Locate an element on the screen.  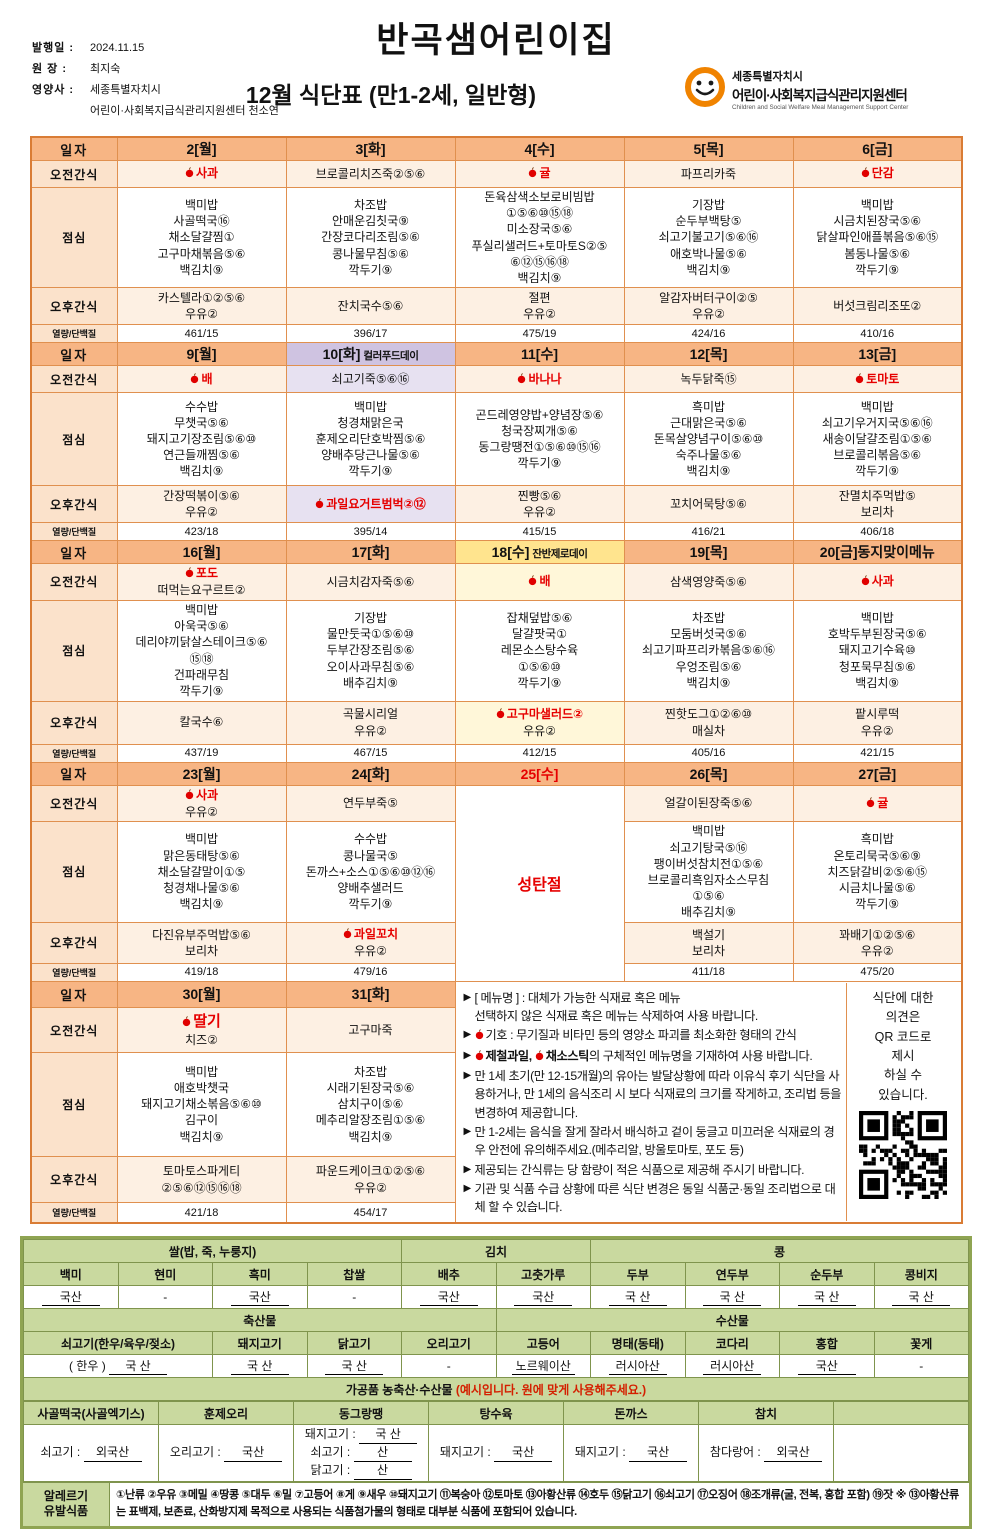
menu-line: 돈목살양념구이⑤⑥⑩ is located at coordinates (708, 439).